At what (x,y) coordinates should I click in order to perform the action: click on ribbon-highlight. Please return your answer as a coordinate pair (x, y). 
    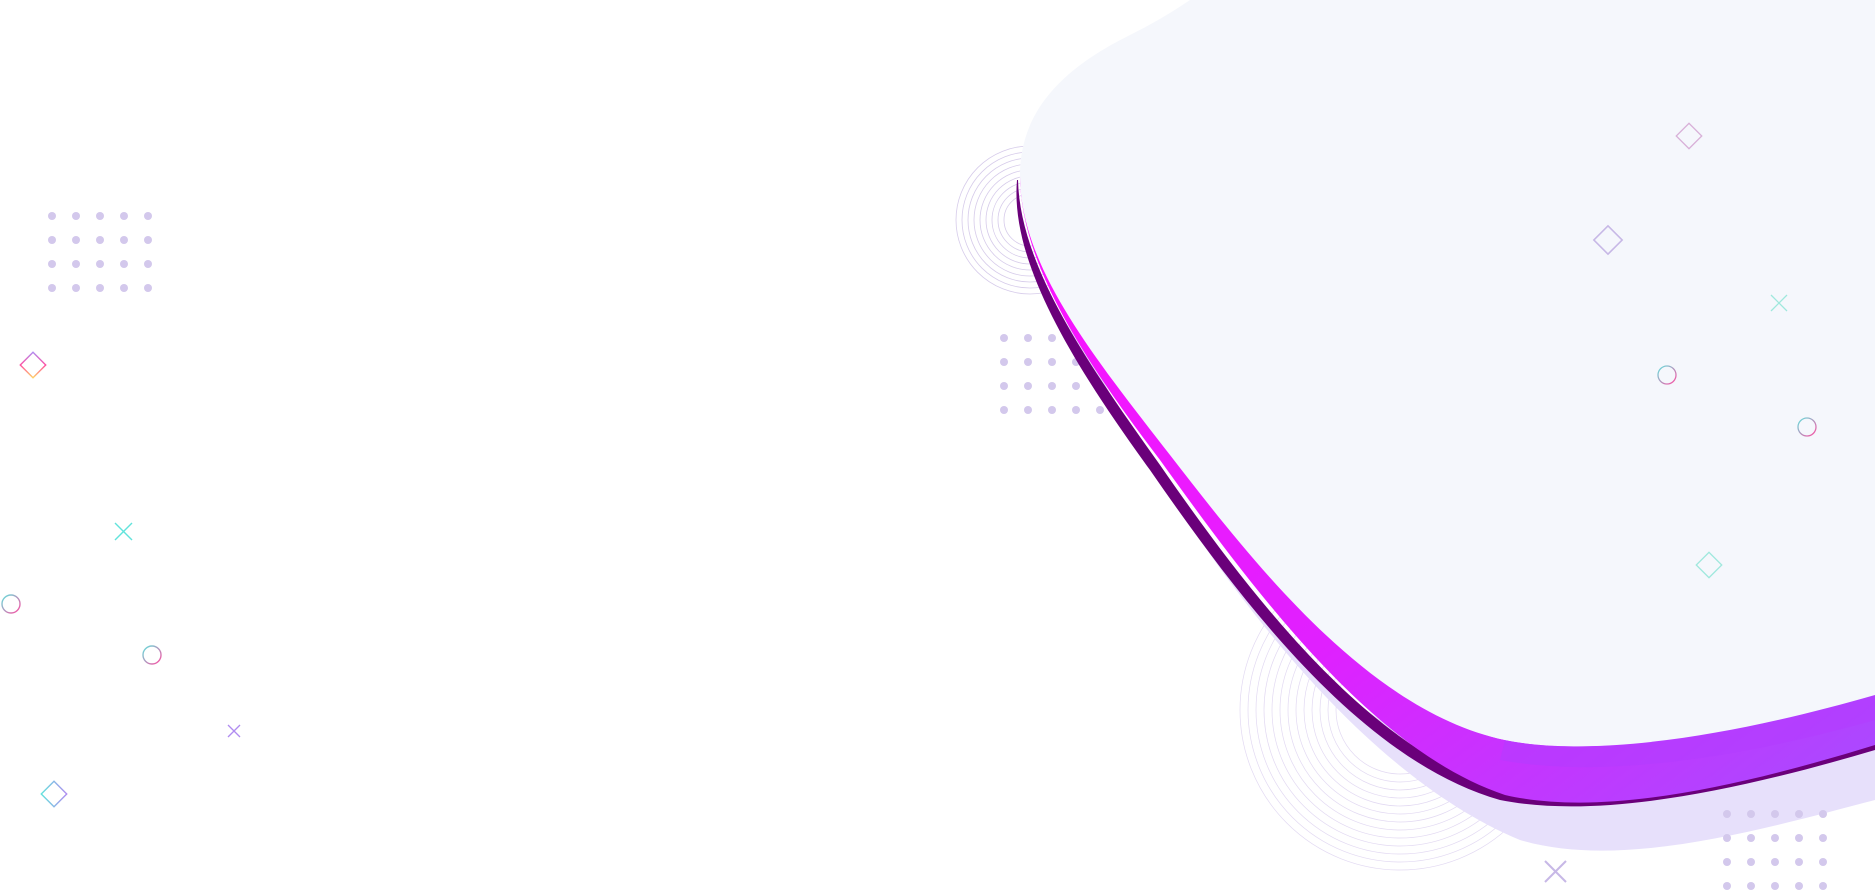
    Looking at the image, I should click on (1687, 729).